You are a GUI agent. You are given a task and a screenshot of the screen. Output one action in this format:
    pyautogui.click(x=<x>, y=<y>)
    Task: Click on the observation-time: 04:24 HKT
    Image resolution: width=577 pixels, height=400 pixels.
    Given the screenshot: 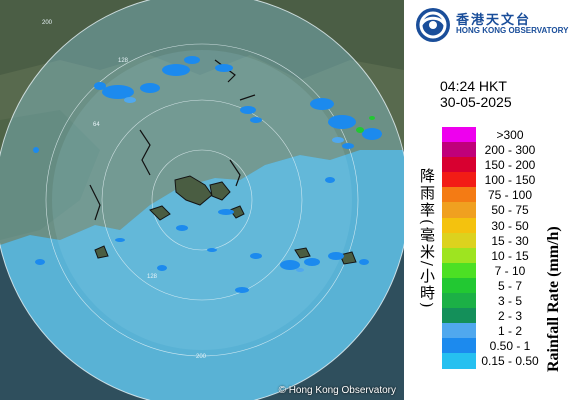 What is the action you would take?
    pyautogui.click(x=473, y=86)
    